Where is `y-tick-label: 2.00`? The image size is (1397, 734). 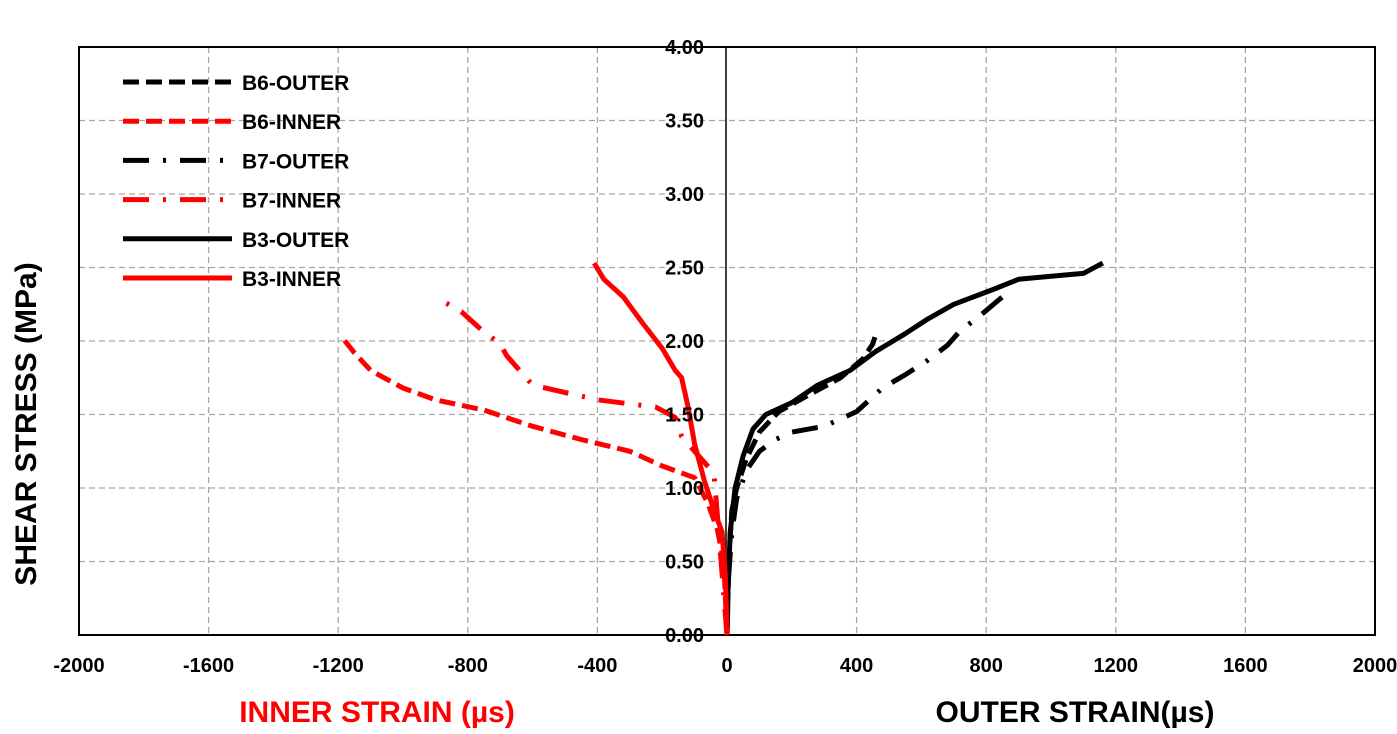
y-tick-label: 2.00 is located at coordinates (684, 342).